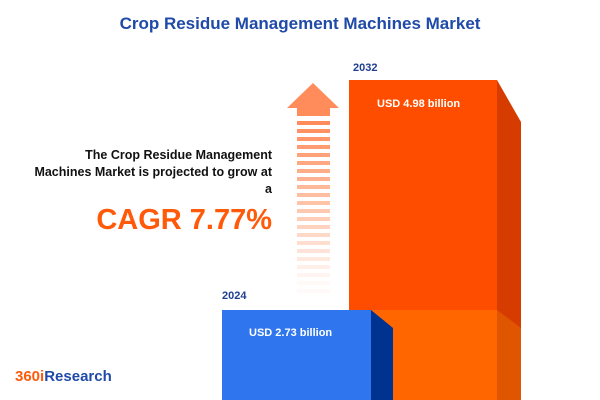 The image size is (600, 400). I want to click on page-title: Crop Residue Management Machines Market, so click(300, 23).